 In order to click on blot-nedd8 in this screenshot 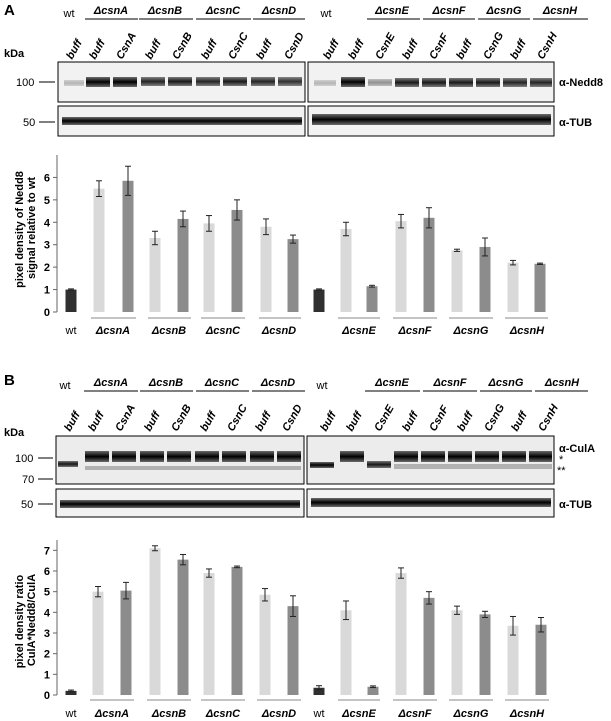, I will do `click(306, 82)`.